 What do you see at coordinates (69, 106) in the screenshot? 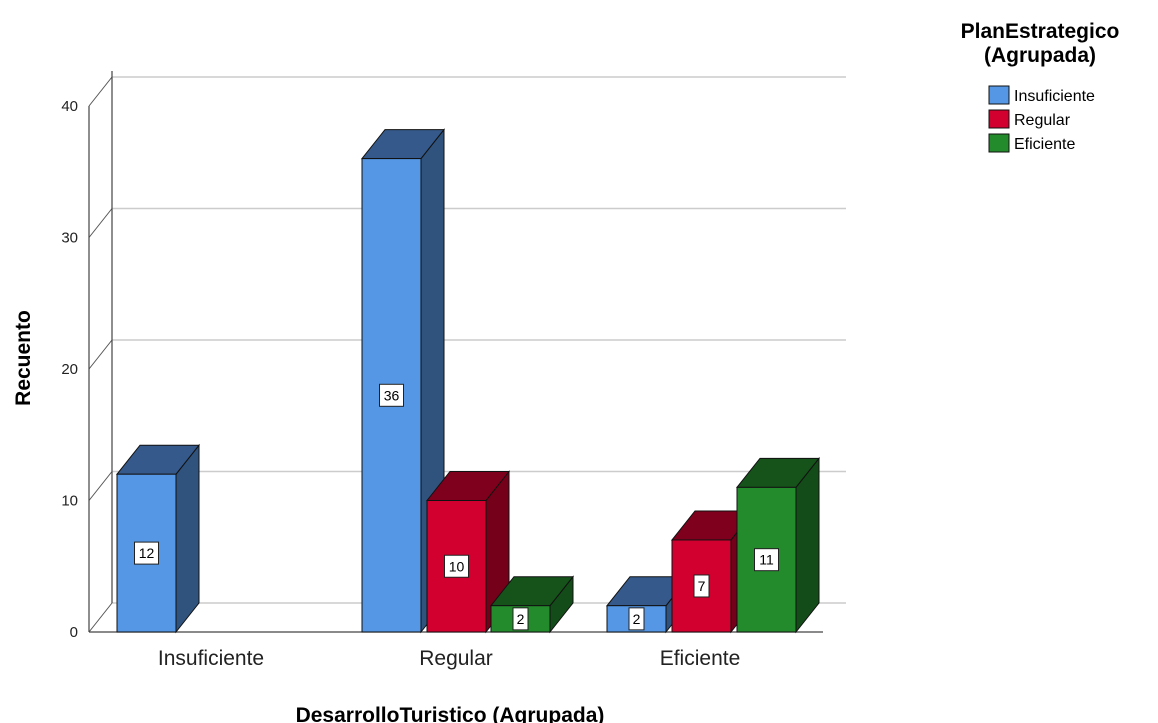
I see `y-tick-label: 40` at bounding box center [69, 106].